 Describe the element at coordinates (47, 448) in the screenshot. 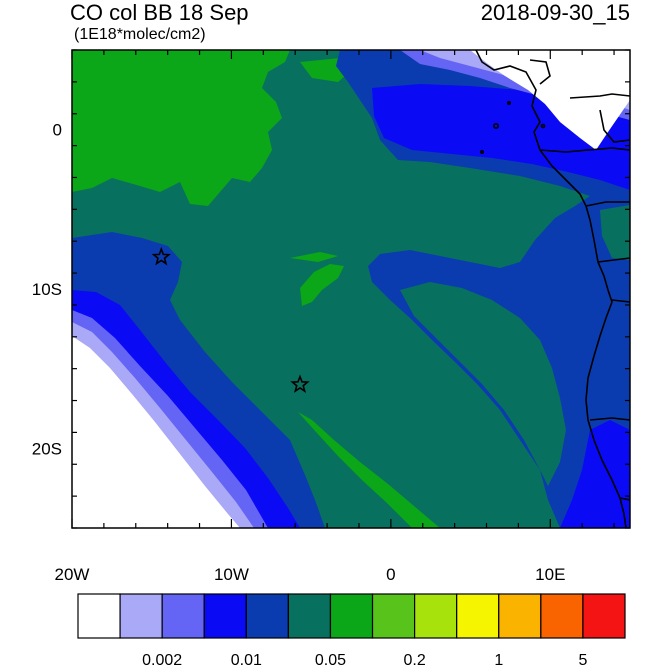

I see `y-tick-label: 20S` at that location.